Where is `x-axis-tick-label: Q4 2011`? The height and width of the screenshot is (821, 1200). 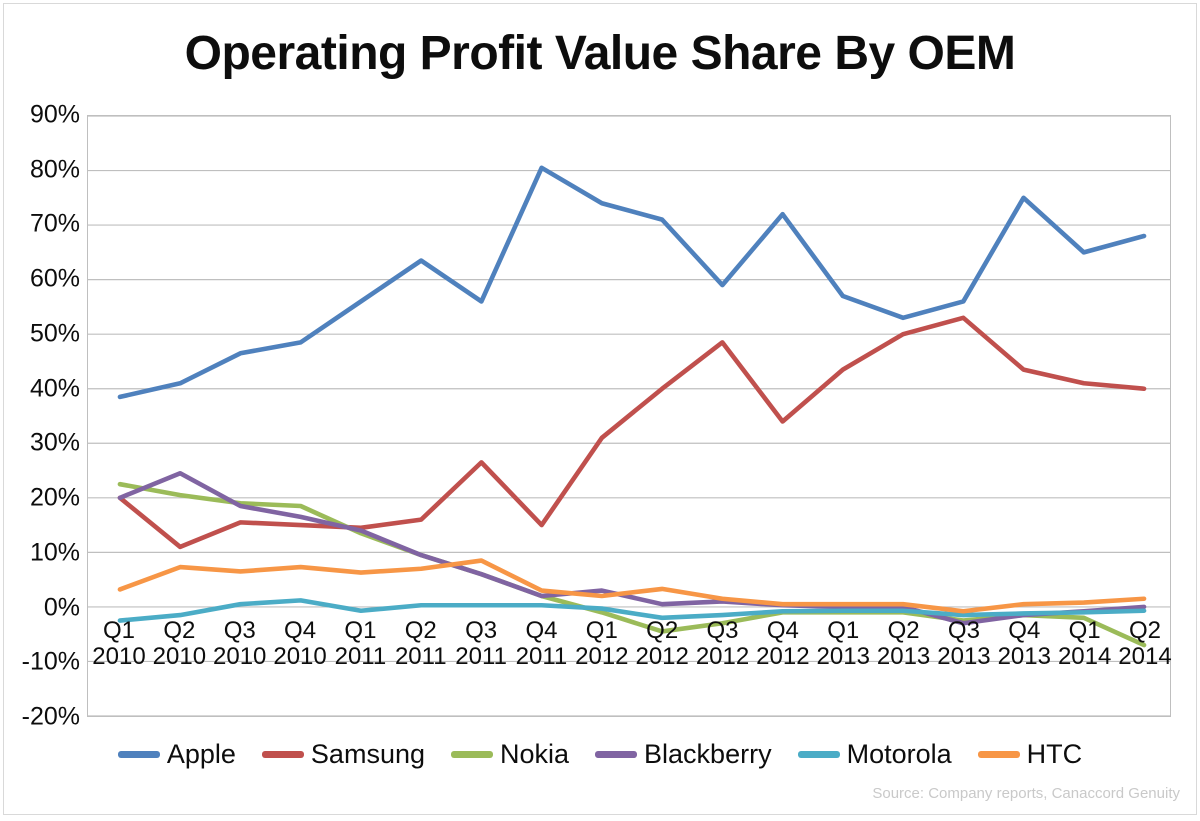 x-axis-tick-label: Q4 2011 is located at coordinates (542, 644).